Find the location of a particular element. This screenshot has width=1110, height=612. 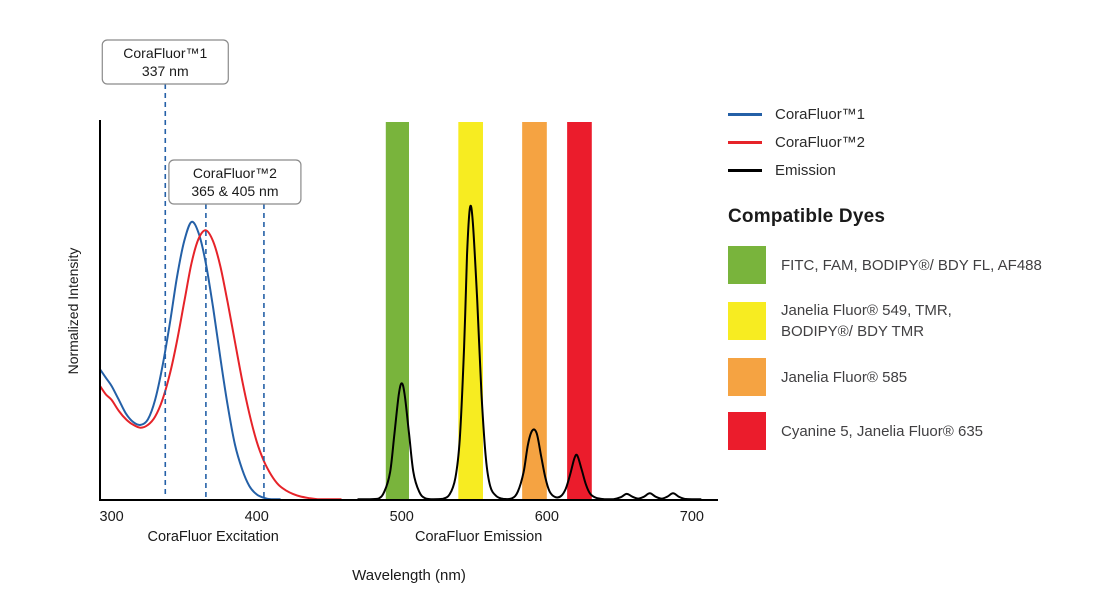

callout-title: CoraFluor™2 is located at coordinates (235, 173).